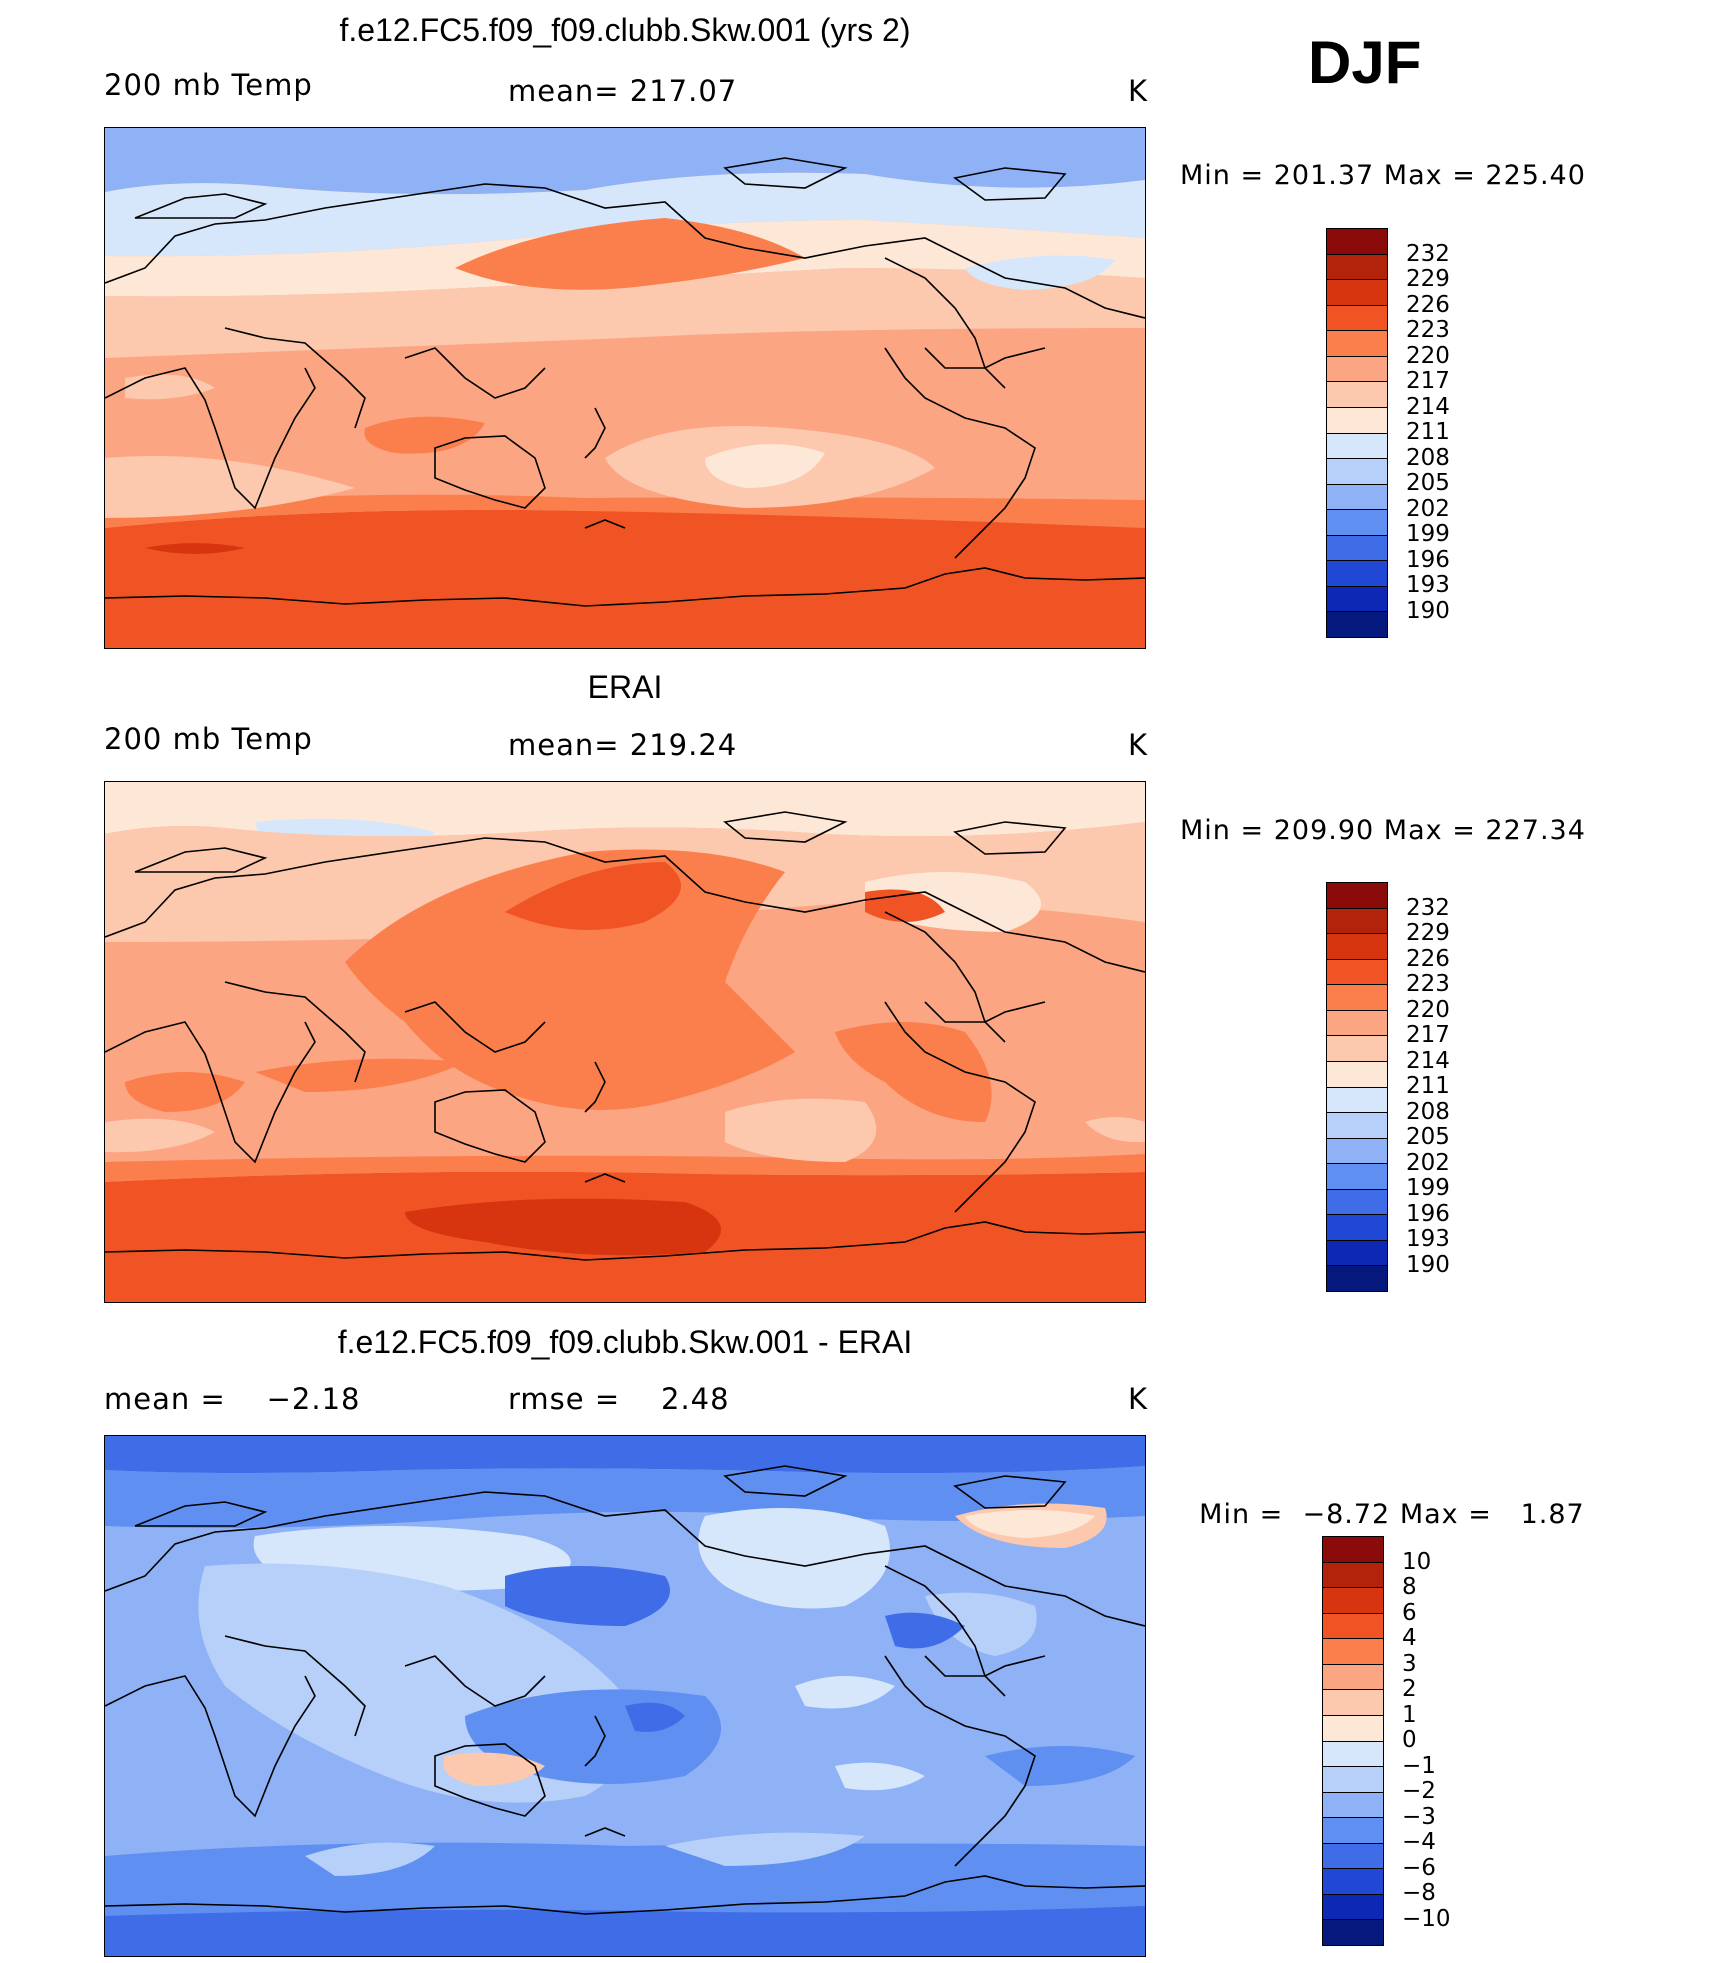  I want to click on colorbar-tick-label: −2, so click(1419, 1791).